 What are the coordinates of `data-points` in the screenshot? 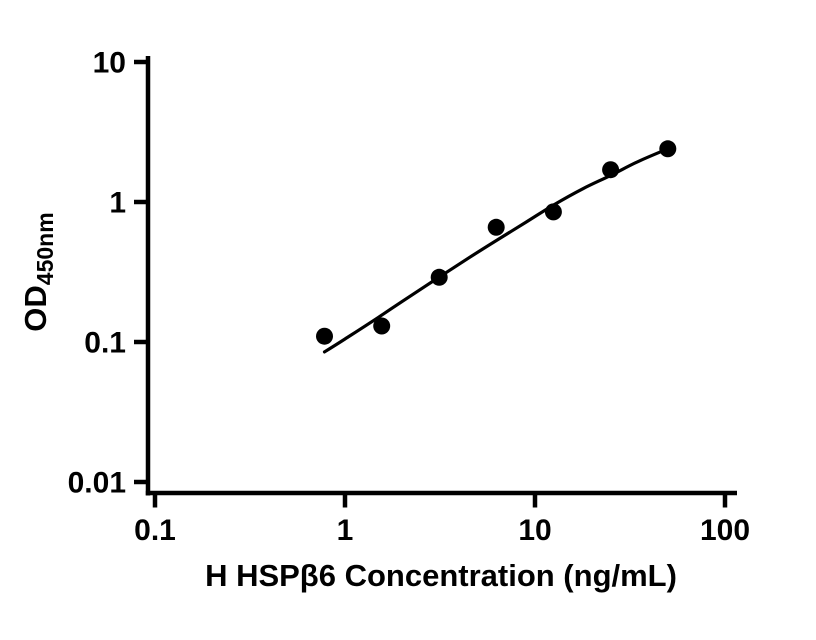 It's located at (496, 242).